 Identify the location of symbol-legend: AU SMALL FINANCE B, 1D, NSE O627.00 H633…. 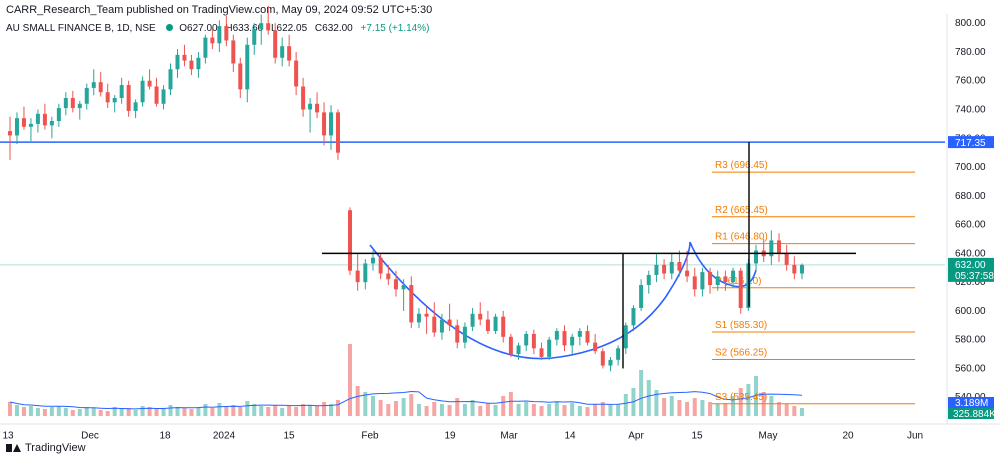
(220, 28).